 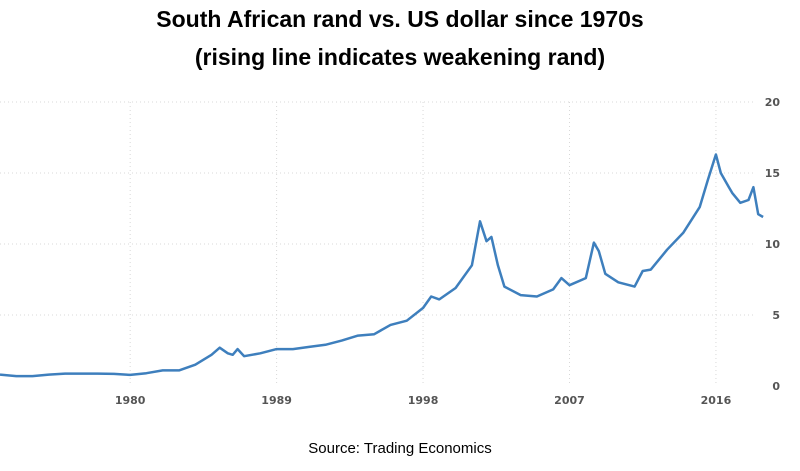 What do you see at coordinates (776, 315) in the screenshot?
I see `y-tick-label: 5` at bounding box center [776, 315].